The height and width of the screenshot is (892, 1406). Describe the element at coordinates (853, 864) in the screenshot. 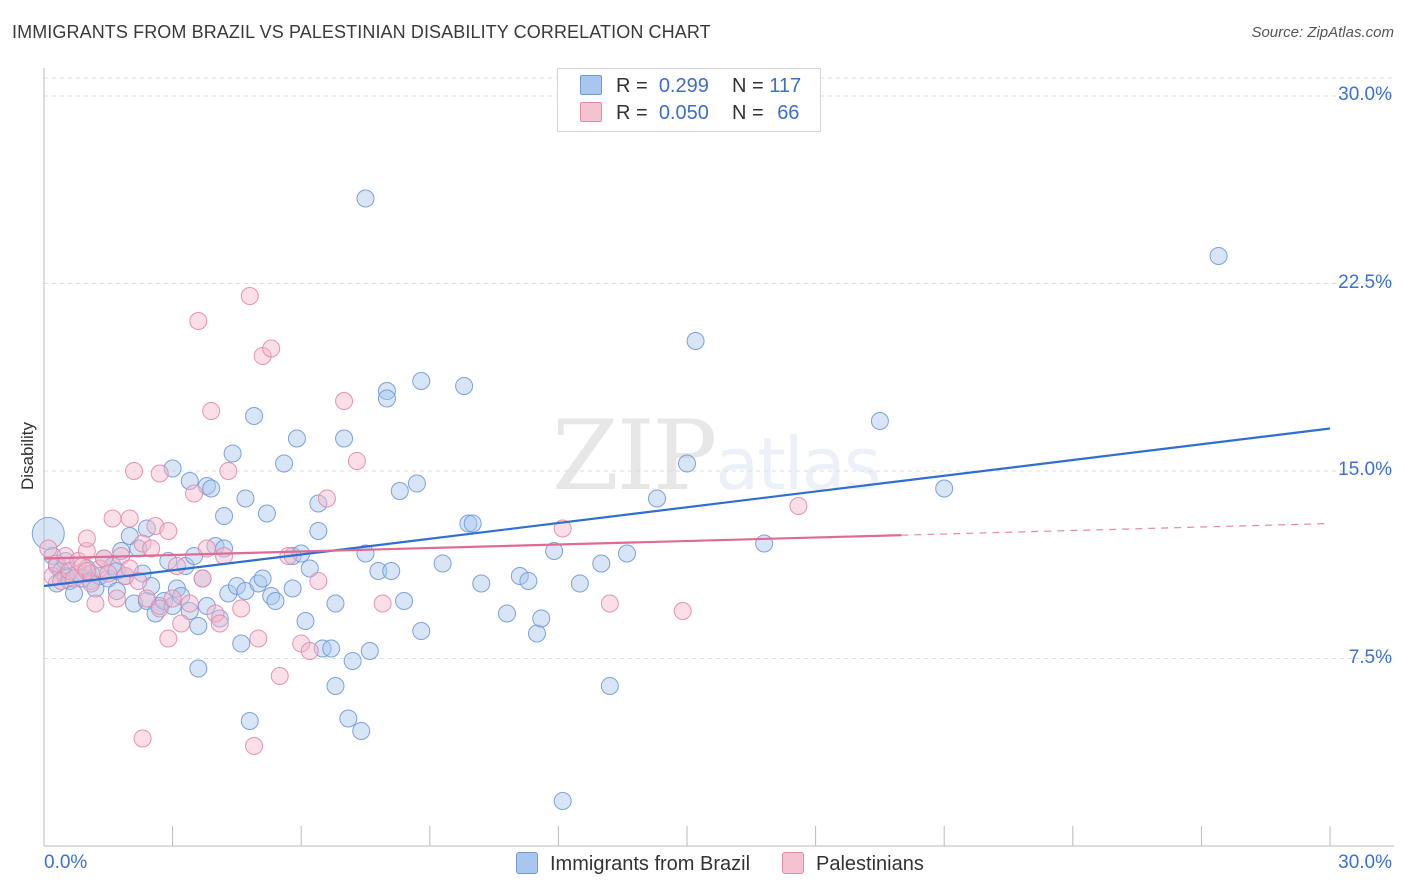

I see `bottom-legend-palestinians: Palestinians` at that location.